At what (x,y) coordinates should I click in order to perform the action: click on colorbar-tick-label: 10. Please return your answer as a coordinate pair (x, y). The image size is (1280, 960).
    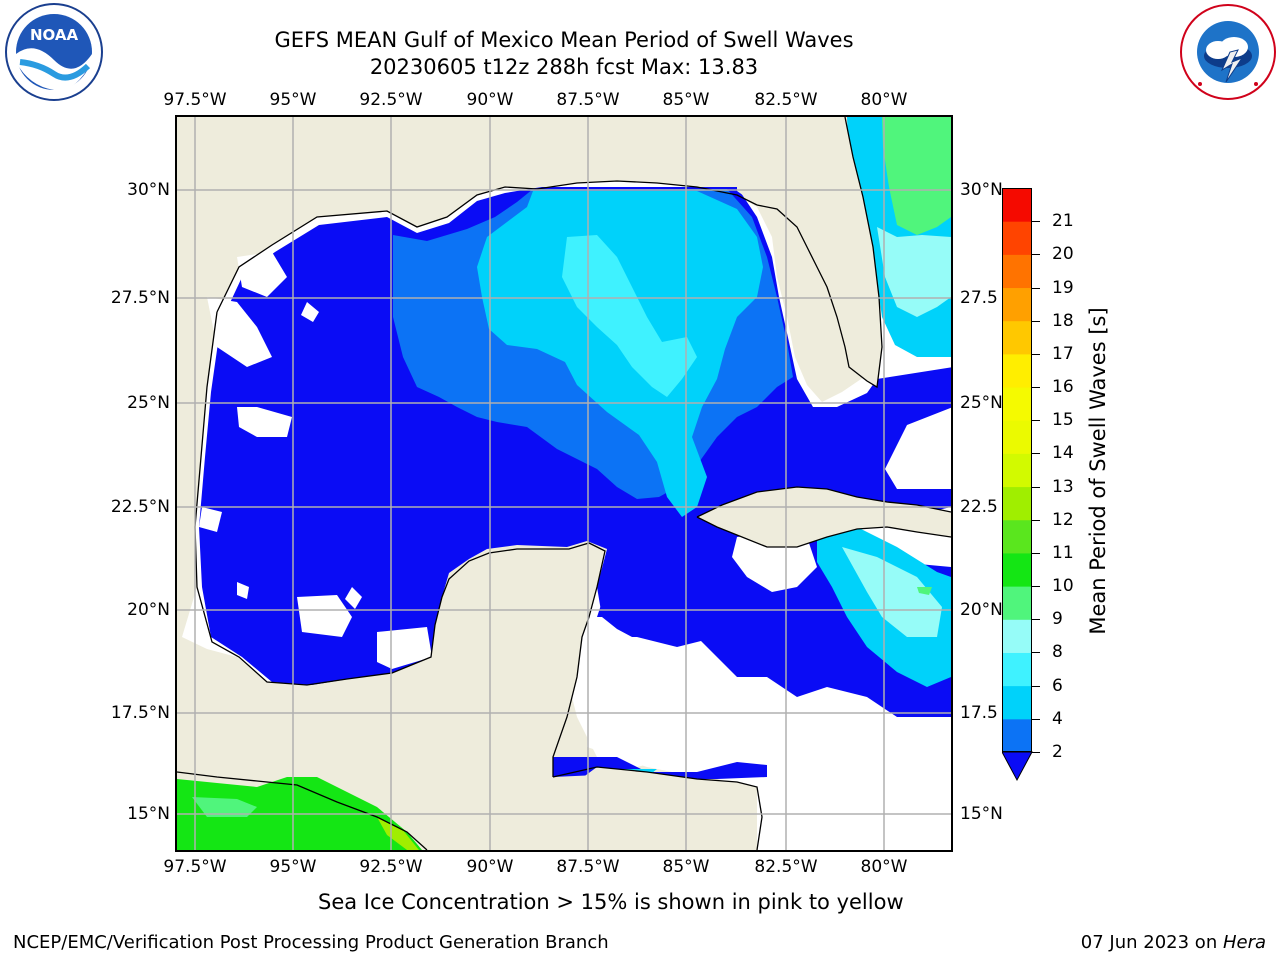
    Looking at the image, I should click on (1063, 586).